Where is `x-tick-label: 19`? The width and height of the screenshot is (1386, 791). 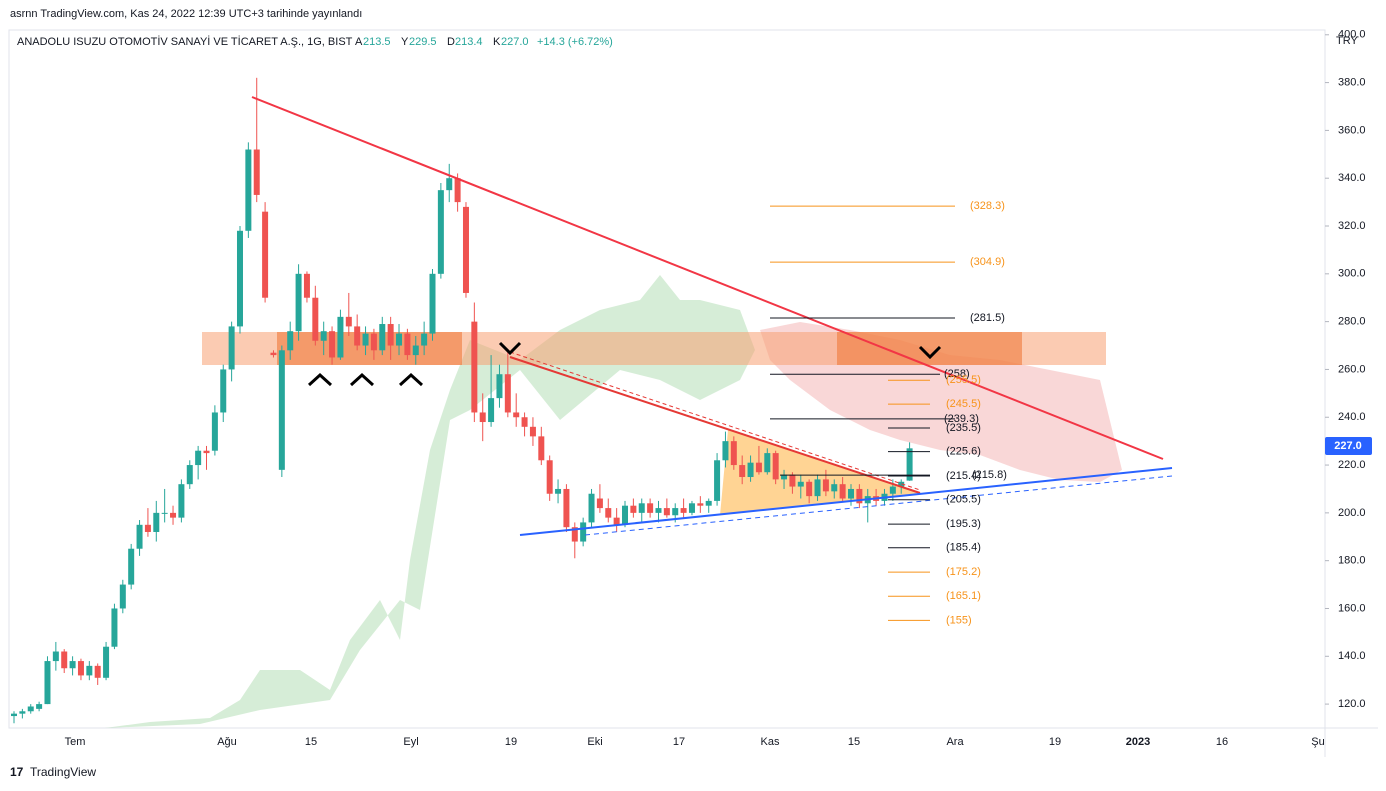 x-tick-label: 19 is located at coordinates (1055, 742).